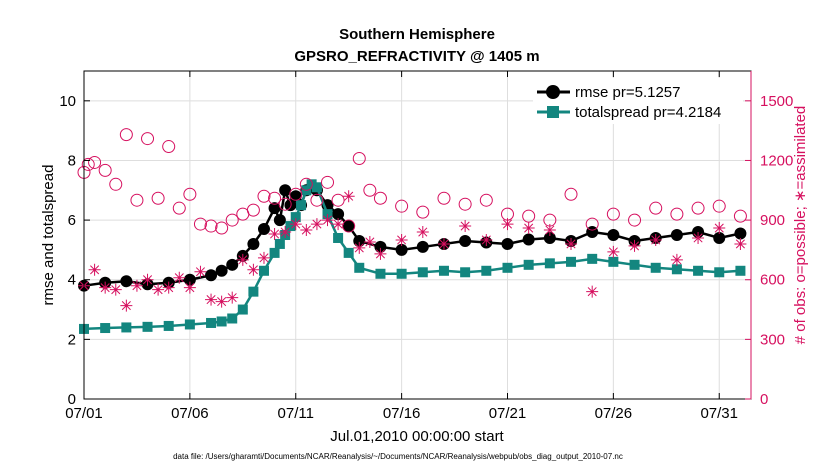  What do you see at coordinates (72, 339) in the screenshot?
I see `y-tick-label: 2` at bounding box center [72, 339].